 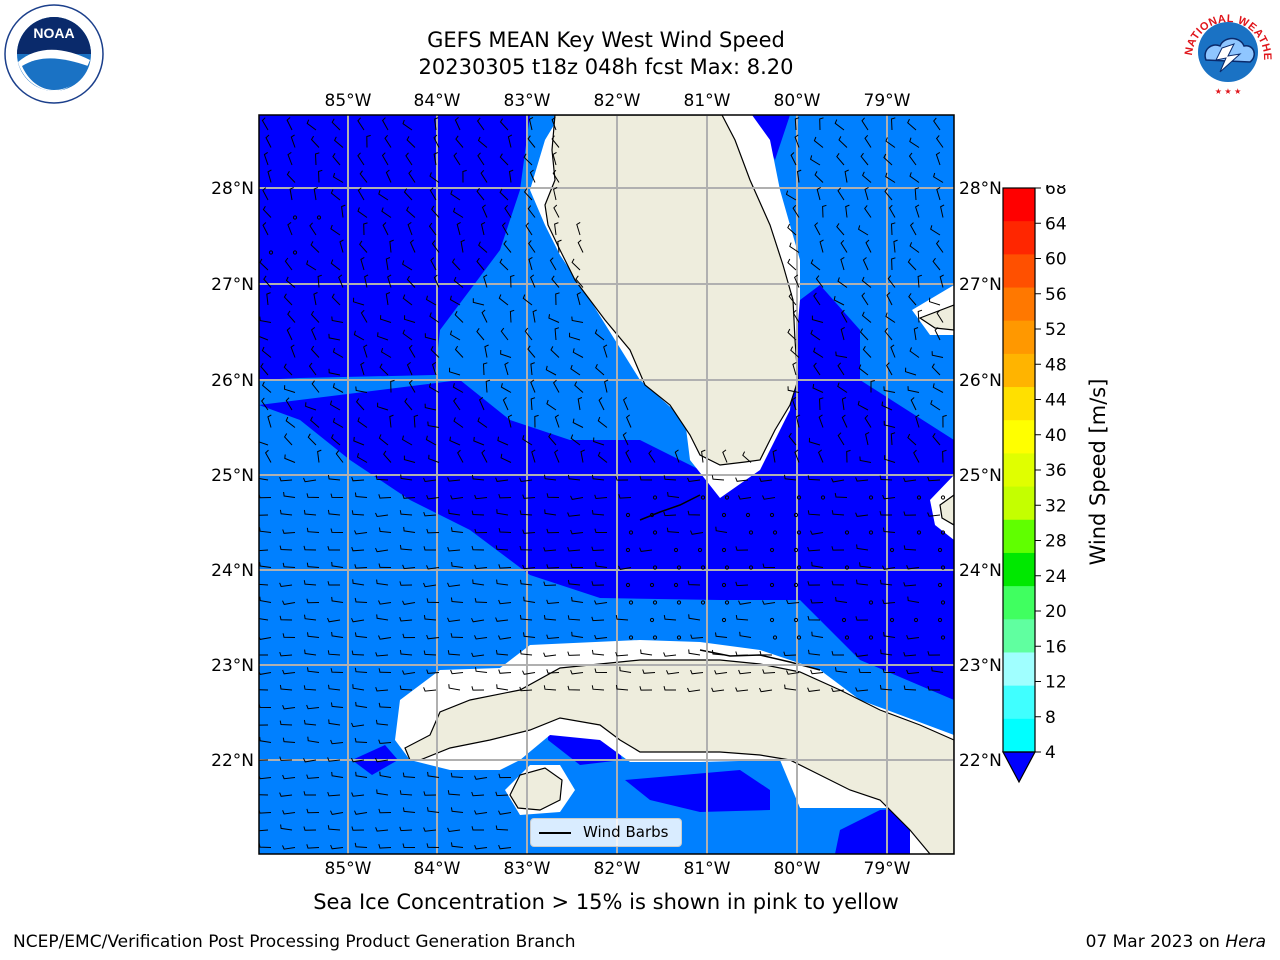 I want to click on speed-band-0-4-se, so click(x=872, y=831).